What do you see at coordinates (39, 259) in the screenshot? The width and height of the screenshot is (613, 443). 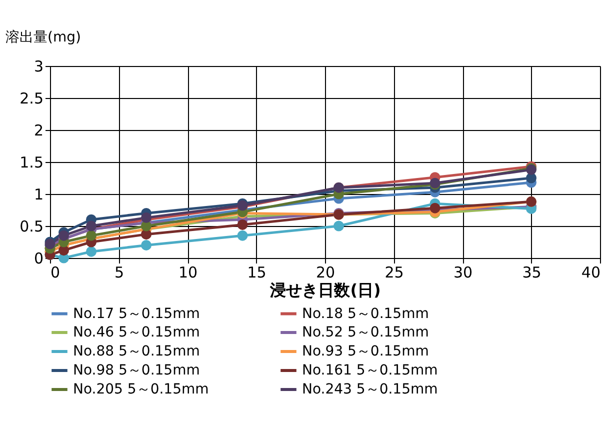 I see `y-tick-label: 0` at bounding box center [39, 259].